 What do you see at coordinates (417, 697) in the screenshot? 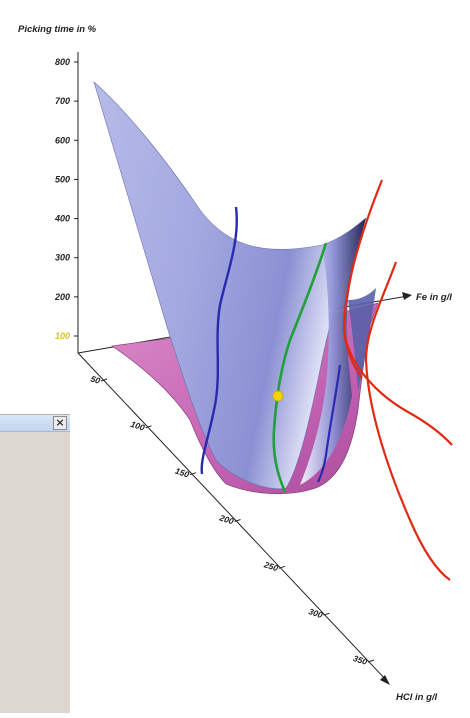
I see `hcl-axis-title: HCl in g/l` at bounding box center [417, 697].